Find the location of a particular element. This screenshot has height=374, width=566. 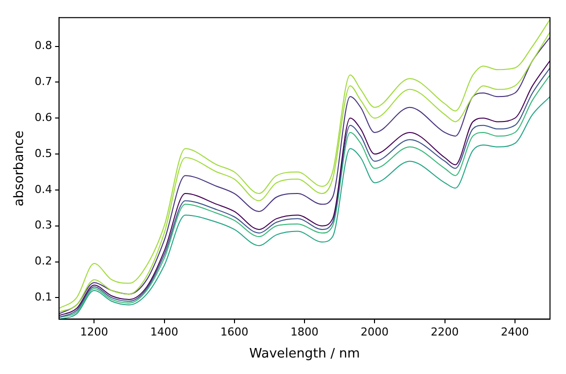

y-tick-label: 0.5 is located at coordinates (43, 153).